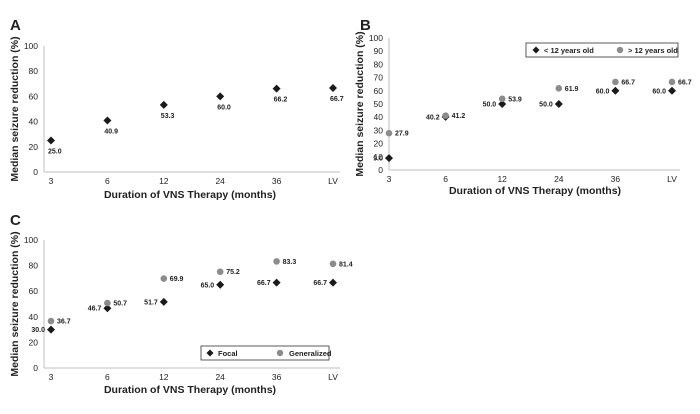  I want to click on panel-a-x-axis-label: Duration of VNS Therapy (months), so click(190, 195).